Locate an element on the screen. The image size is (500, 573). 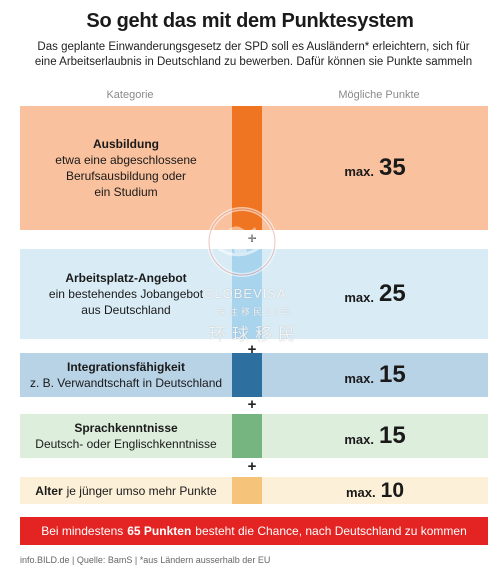
points-cell: max. 25 is located at coordinates (375, 294).